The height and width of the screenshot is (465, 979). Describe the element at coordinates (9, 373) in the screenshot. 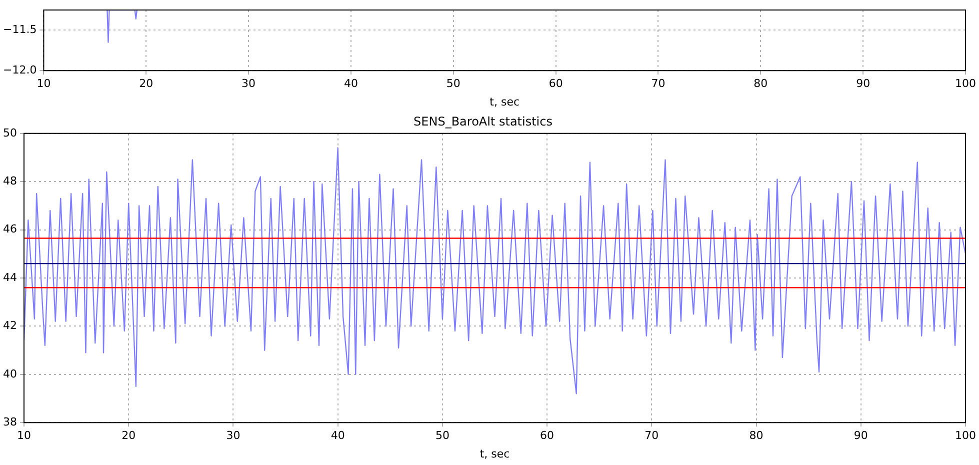

I see `y-tick-label: 40` at that location.